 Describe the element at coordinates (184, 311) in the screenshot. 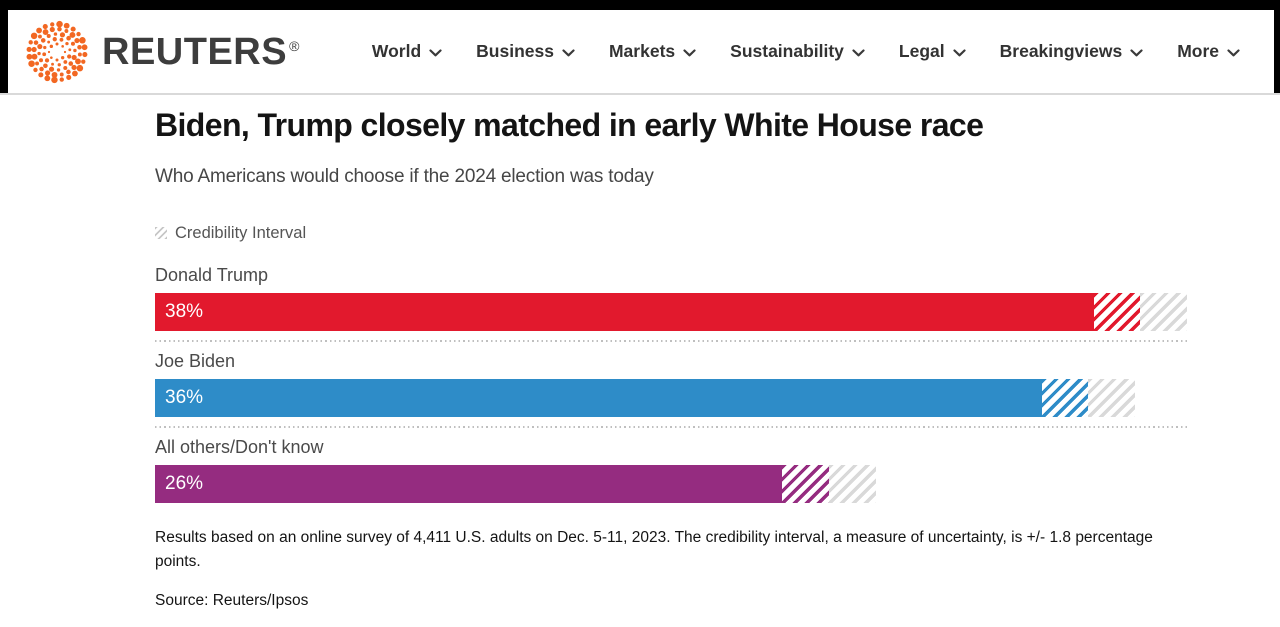

I see `bar-value-label: 38%` at that location.